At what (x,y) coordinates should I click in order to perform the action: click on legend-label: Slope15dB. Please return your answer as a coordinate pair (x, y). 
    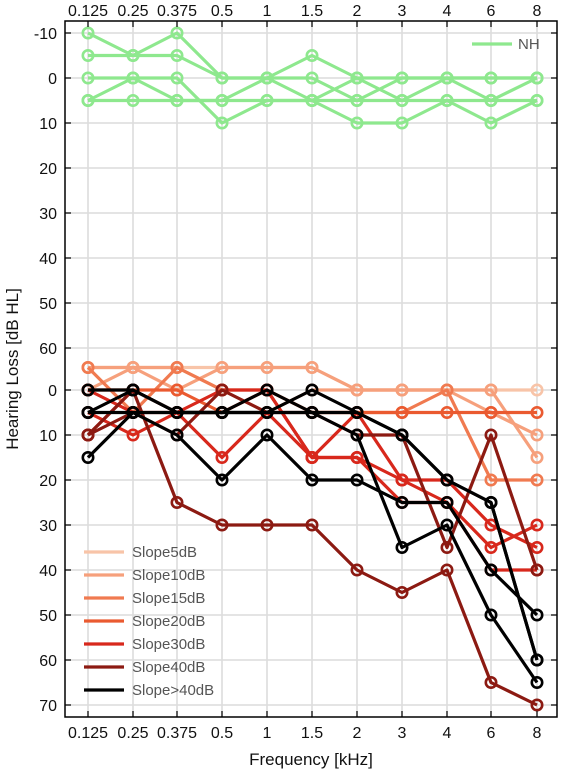
    Looking at the image, I should click on (168, 598).